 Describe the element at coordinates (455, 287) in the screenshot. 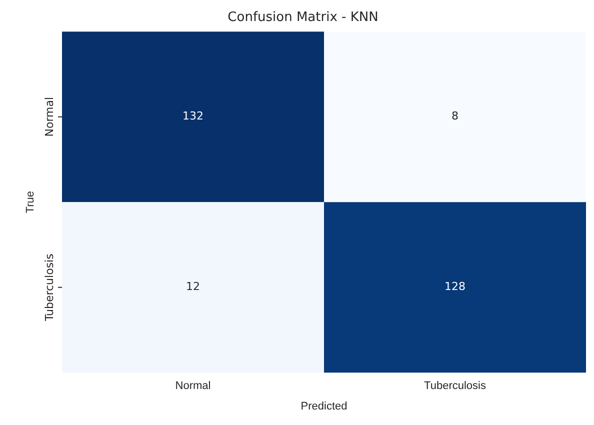

I see `data-label: 128` at that location.